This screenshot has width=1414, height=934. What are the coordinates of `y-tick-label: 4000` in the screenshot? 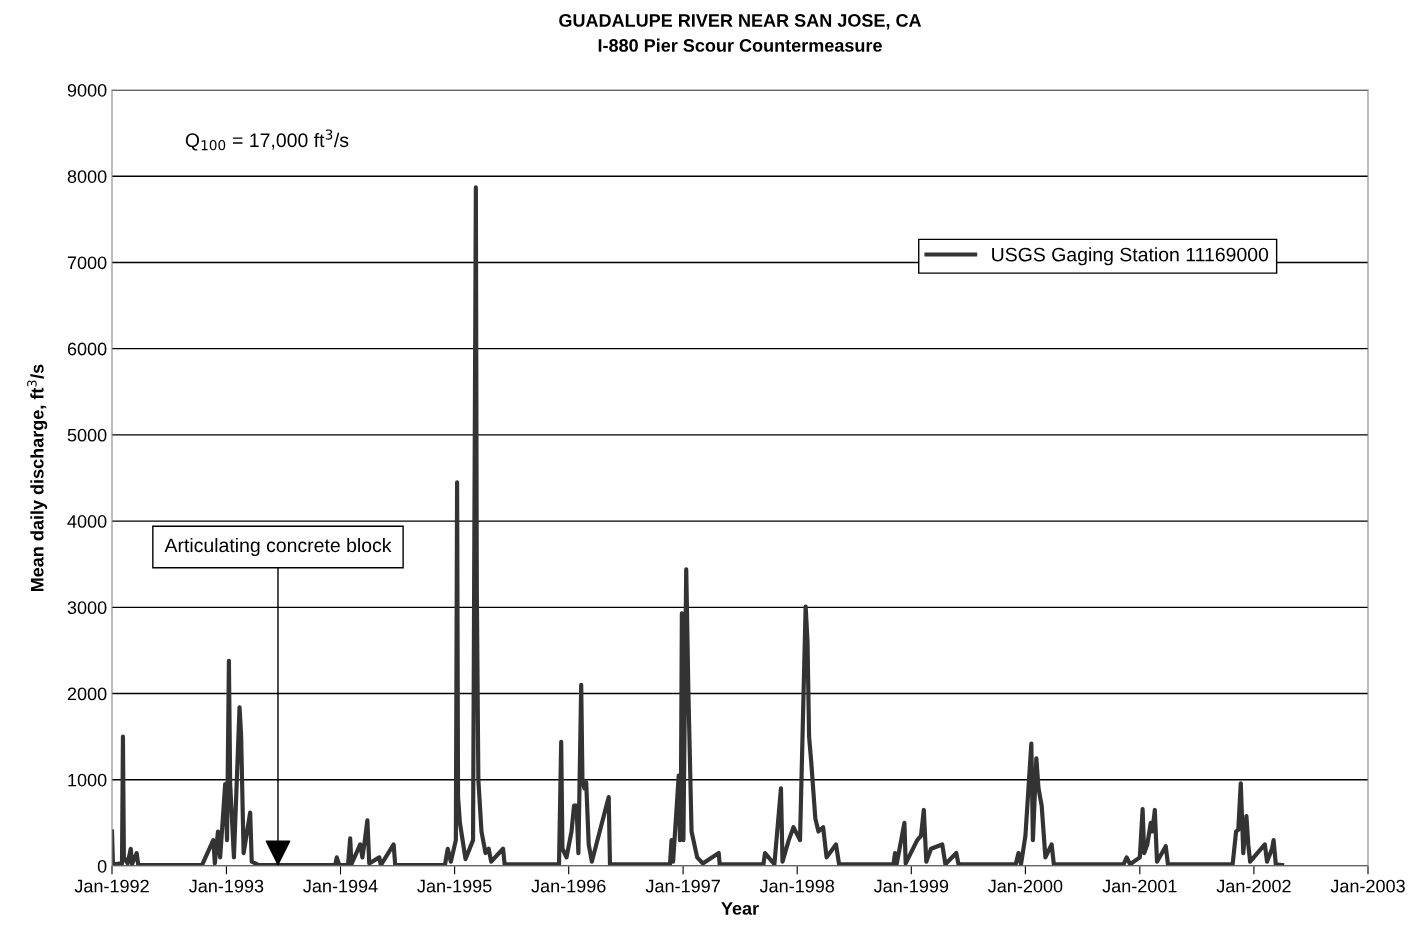 It's located at (87, 521).